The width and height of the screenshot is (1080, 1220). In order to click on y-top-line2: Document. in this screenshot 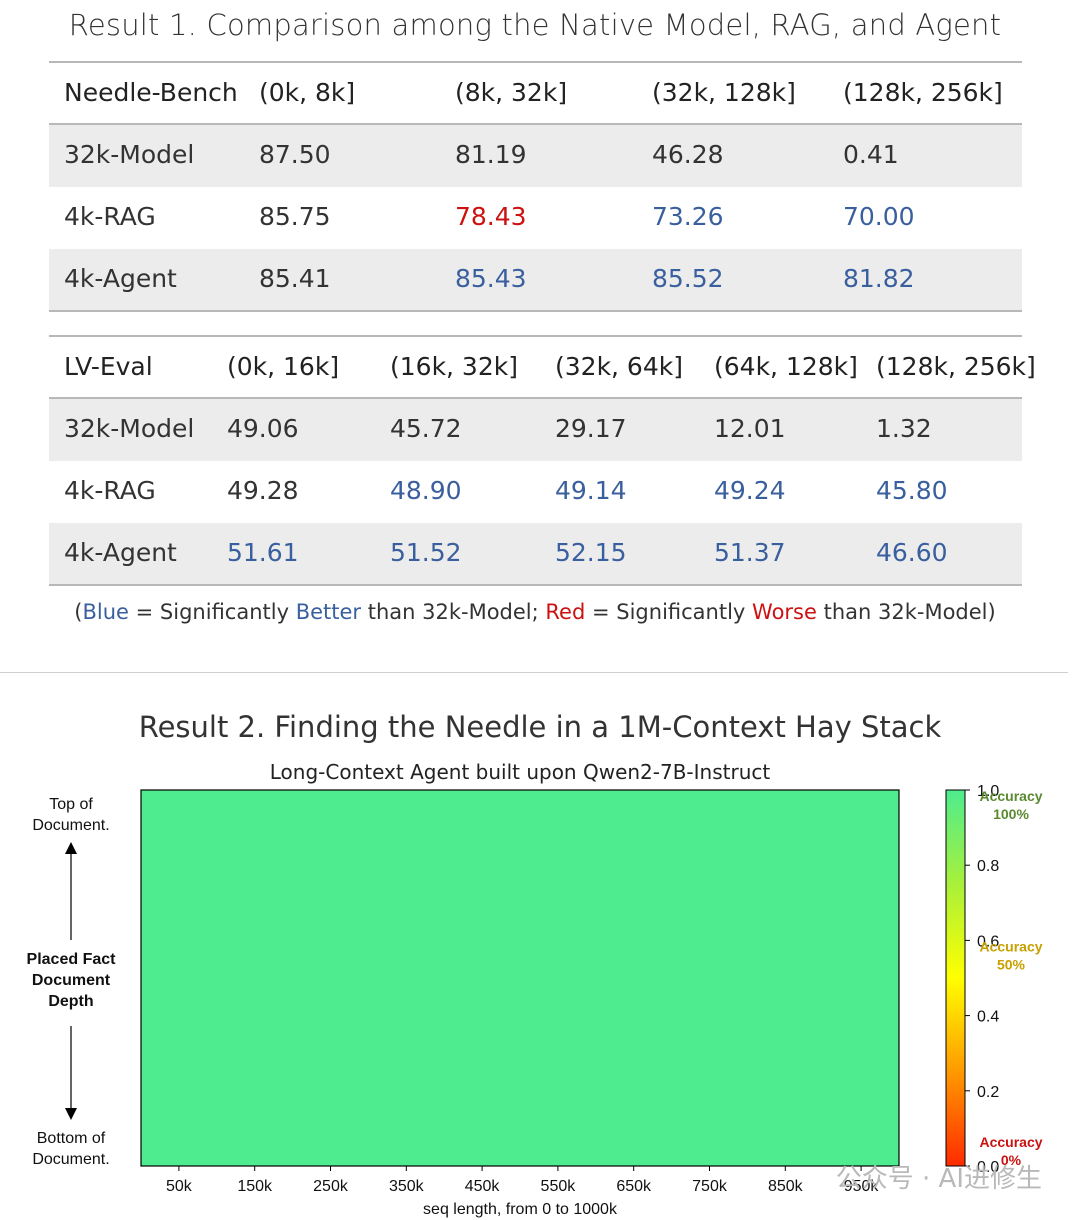, I will do `click(71, 825)`.